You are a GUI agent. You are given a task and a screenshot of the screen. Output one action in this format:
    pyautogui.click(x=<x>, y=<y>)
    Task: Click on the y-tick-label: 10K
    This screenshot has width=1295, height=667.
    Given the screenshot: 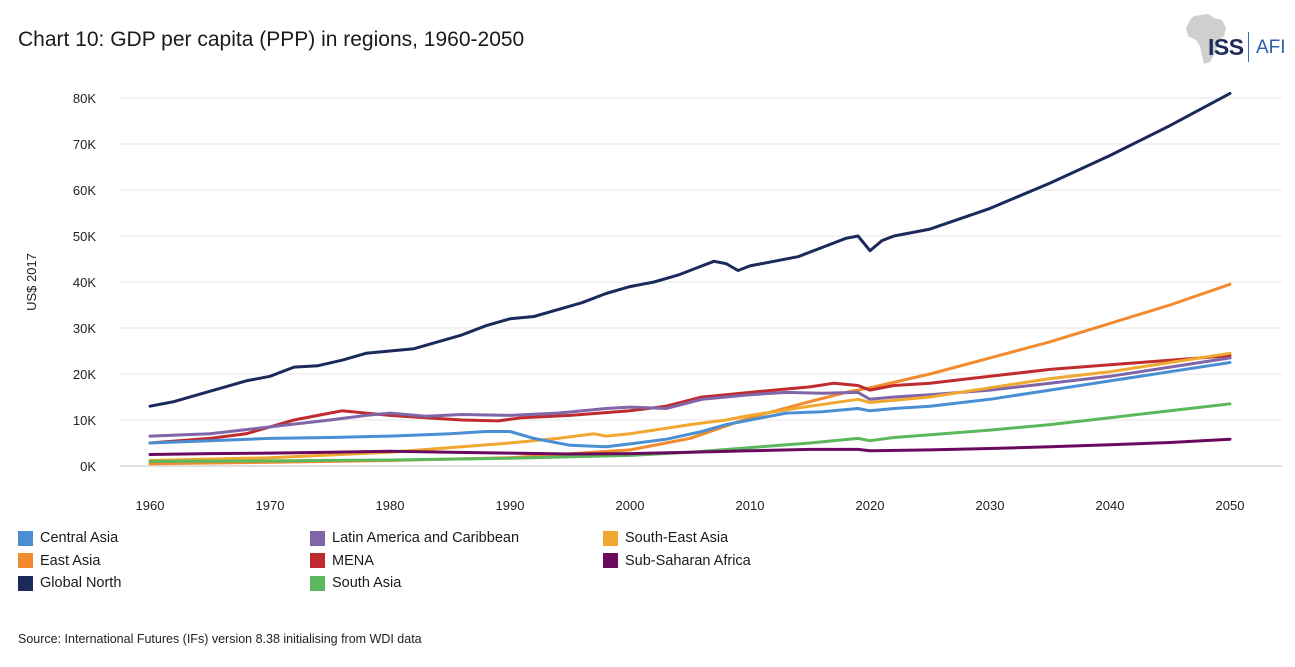 What is the action you would take?
    pyautogui.click(x=84, y=420)
    